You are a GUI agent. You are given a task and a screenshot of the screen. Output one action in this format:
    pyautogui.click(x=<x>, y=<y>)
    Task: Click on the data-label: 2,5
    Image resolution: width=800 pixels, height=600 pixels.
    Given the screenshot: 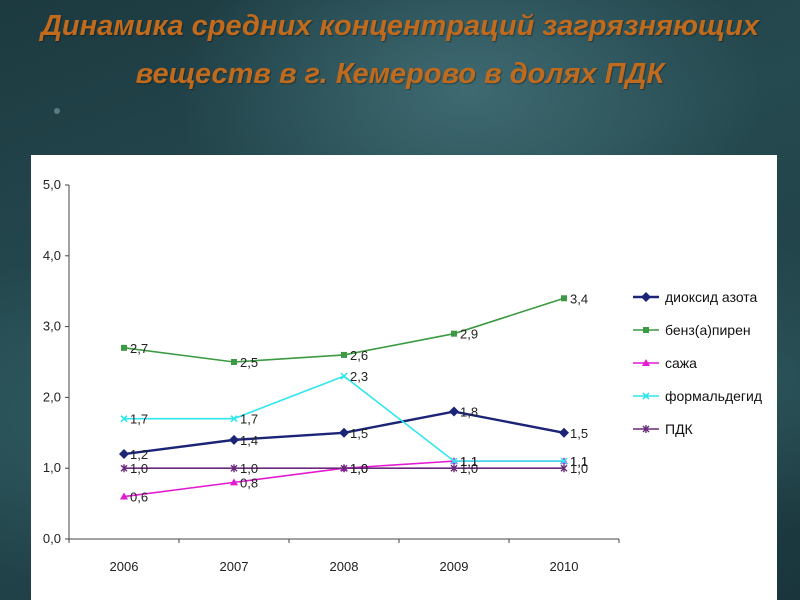 What is the action you would take?
    pyautogui.click(x=249, y=362)
    